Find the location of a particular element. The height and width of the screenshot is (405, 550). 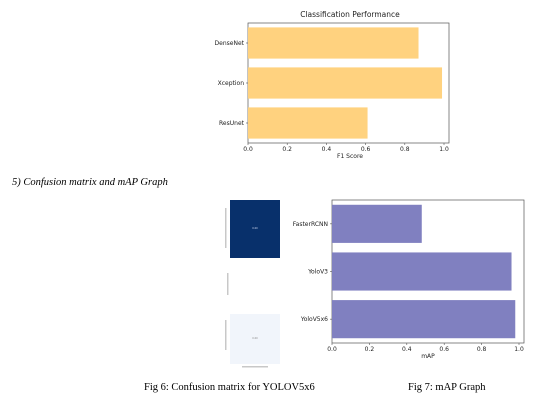

bar-fasterrcnn is located at coordinates (377, 223).